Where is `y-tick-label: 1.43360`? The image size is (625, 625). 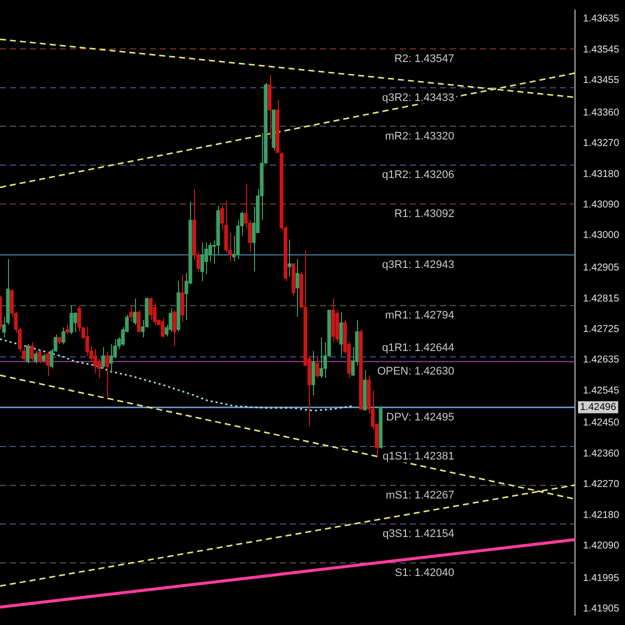
y-tick-label: 1.43360 is located at coordinates (601, 112).